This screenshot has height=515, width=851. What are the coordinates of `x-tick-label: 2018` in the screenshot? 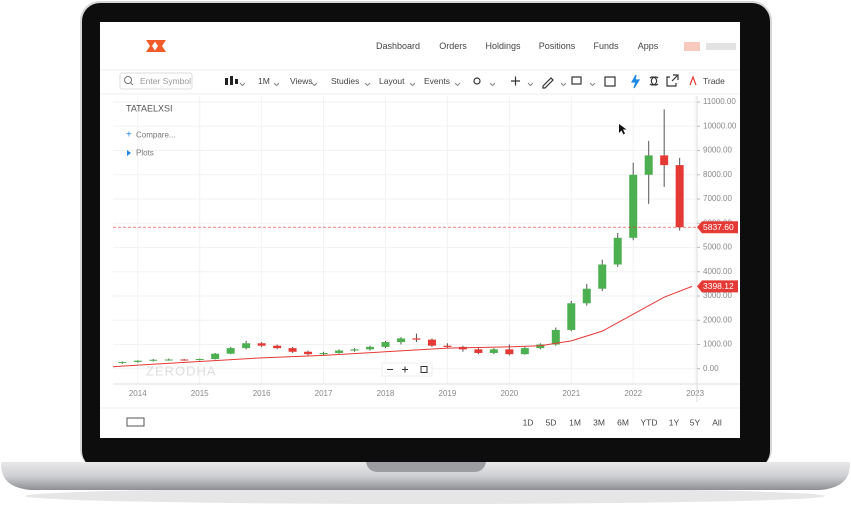 It's located at (386, 393).